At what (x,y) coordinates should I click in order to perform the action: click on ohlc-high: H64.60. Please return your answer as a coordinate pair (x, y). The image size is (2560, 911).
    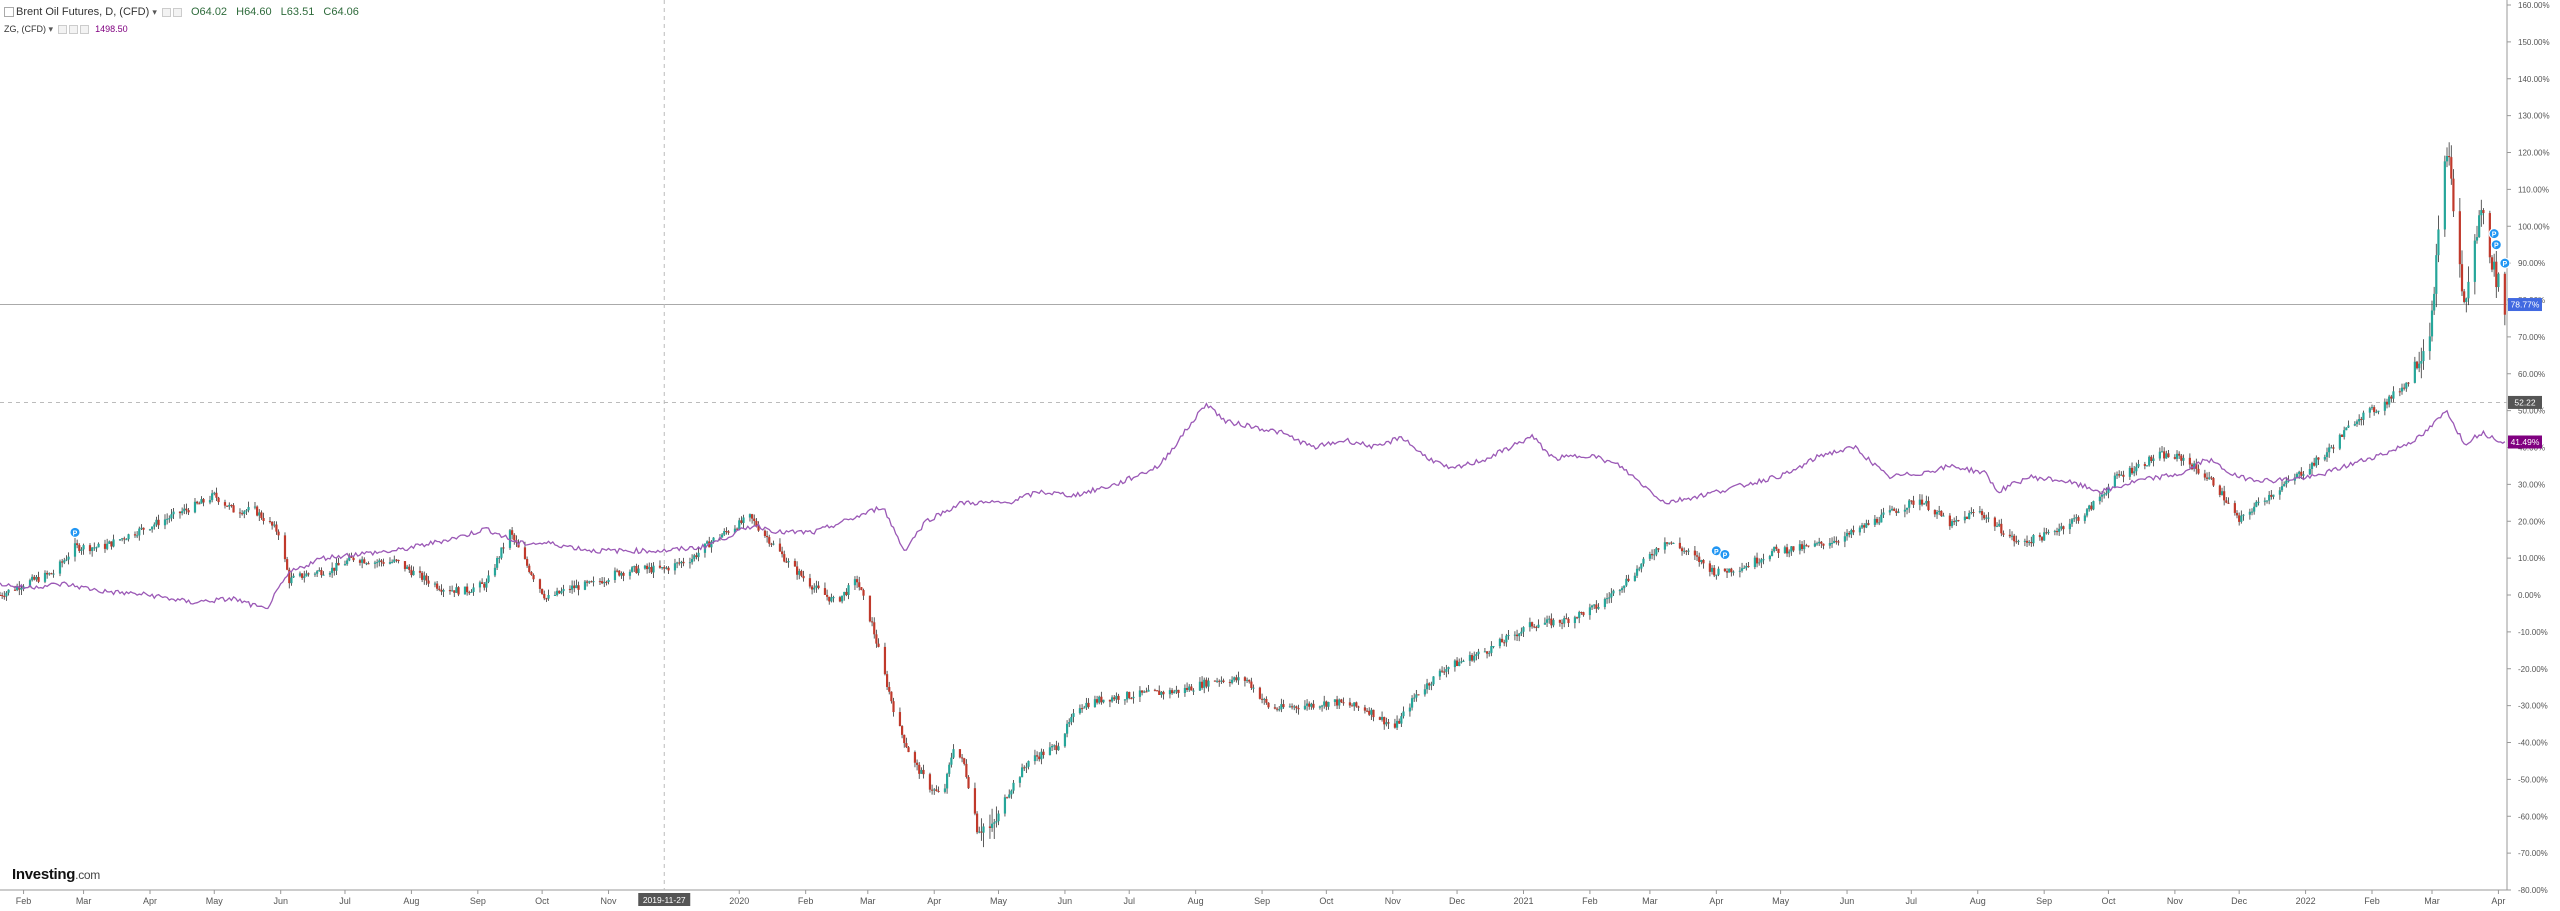
    Looking at the image, I should click on (254, 12).